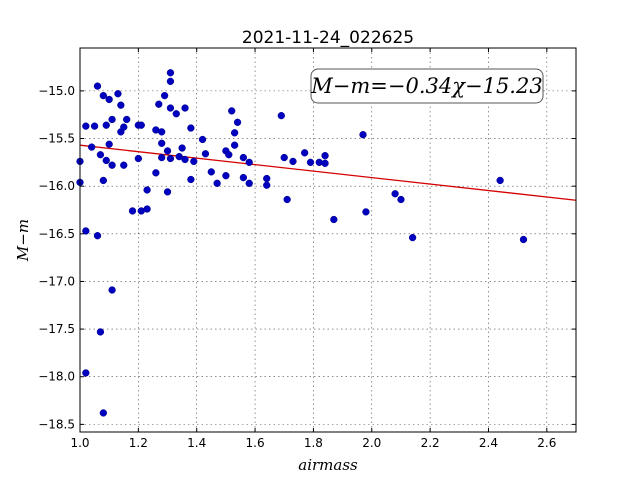 Image resolution: width=640 pixels, height=480 pixels. I want to click on annotation-box, so click(427, 86).